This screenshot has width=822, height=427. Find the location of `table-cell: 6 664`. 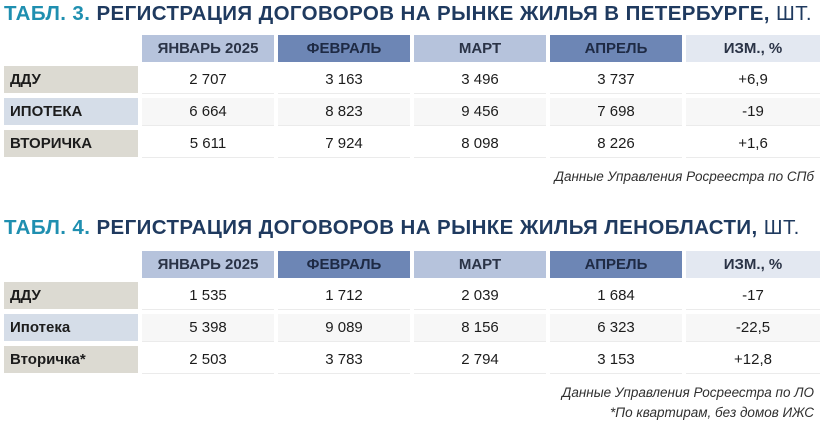

table-cell: 6 664 is located at coordinates (208, 112).